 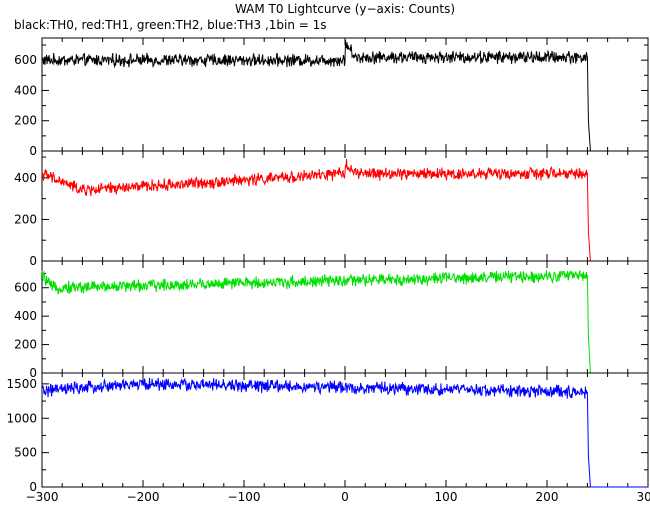 I want to click on x-tick-label: −100, so click(x=244, y=497).